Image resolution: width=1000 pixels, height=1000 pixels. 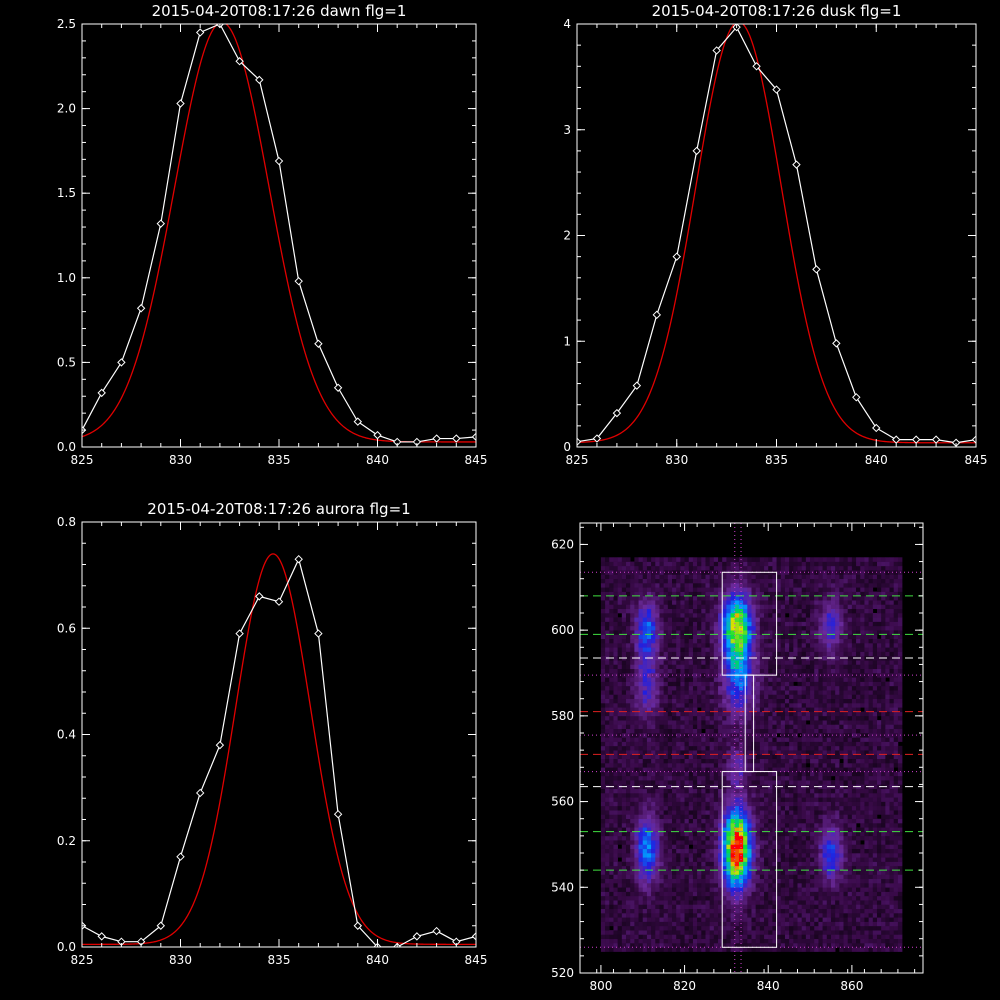 What do you see at coordinates (66, 109) in the screenshot?
I see `y-tick-label: 2.0` at bounding box center [66, 109].